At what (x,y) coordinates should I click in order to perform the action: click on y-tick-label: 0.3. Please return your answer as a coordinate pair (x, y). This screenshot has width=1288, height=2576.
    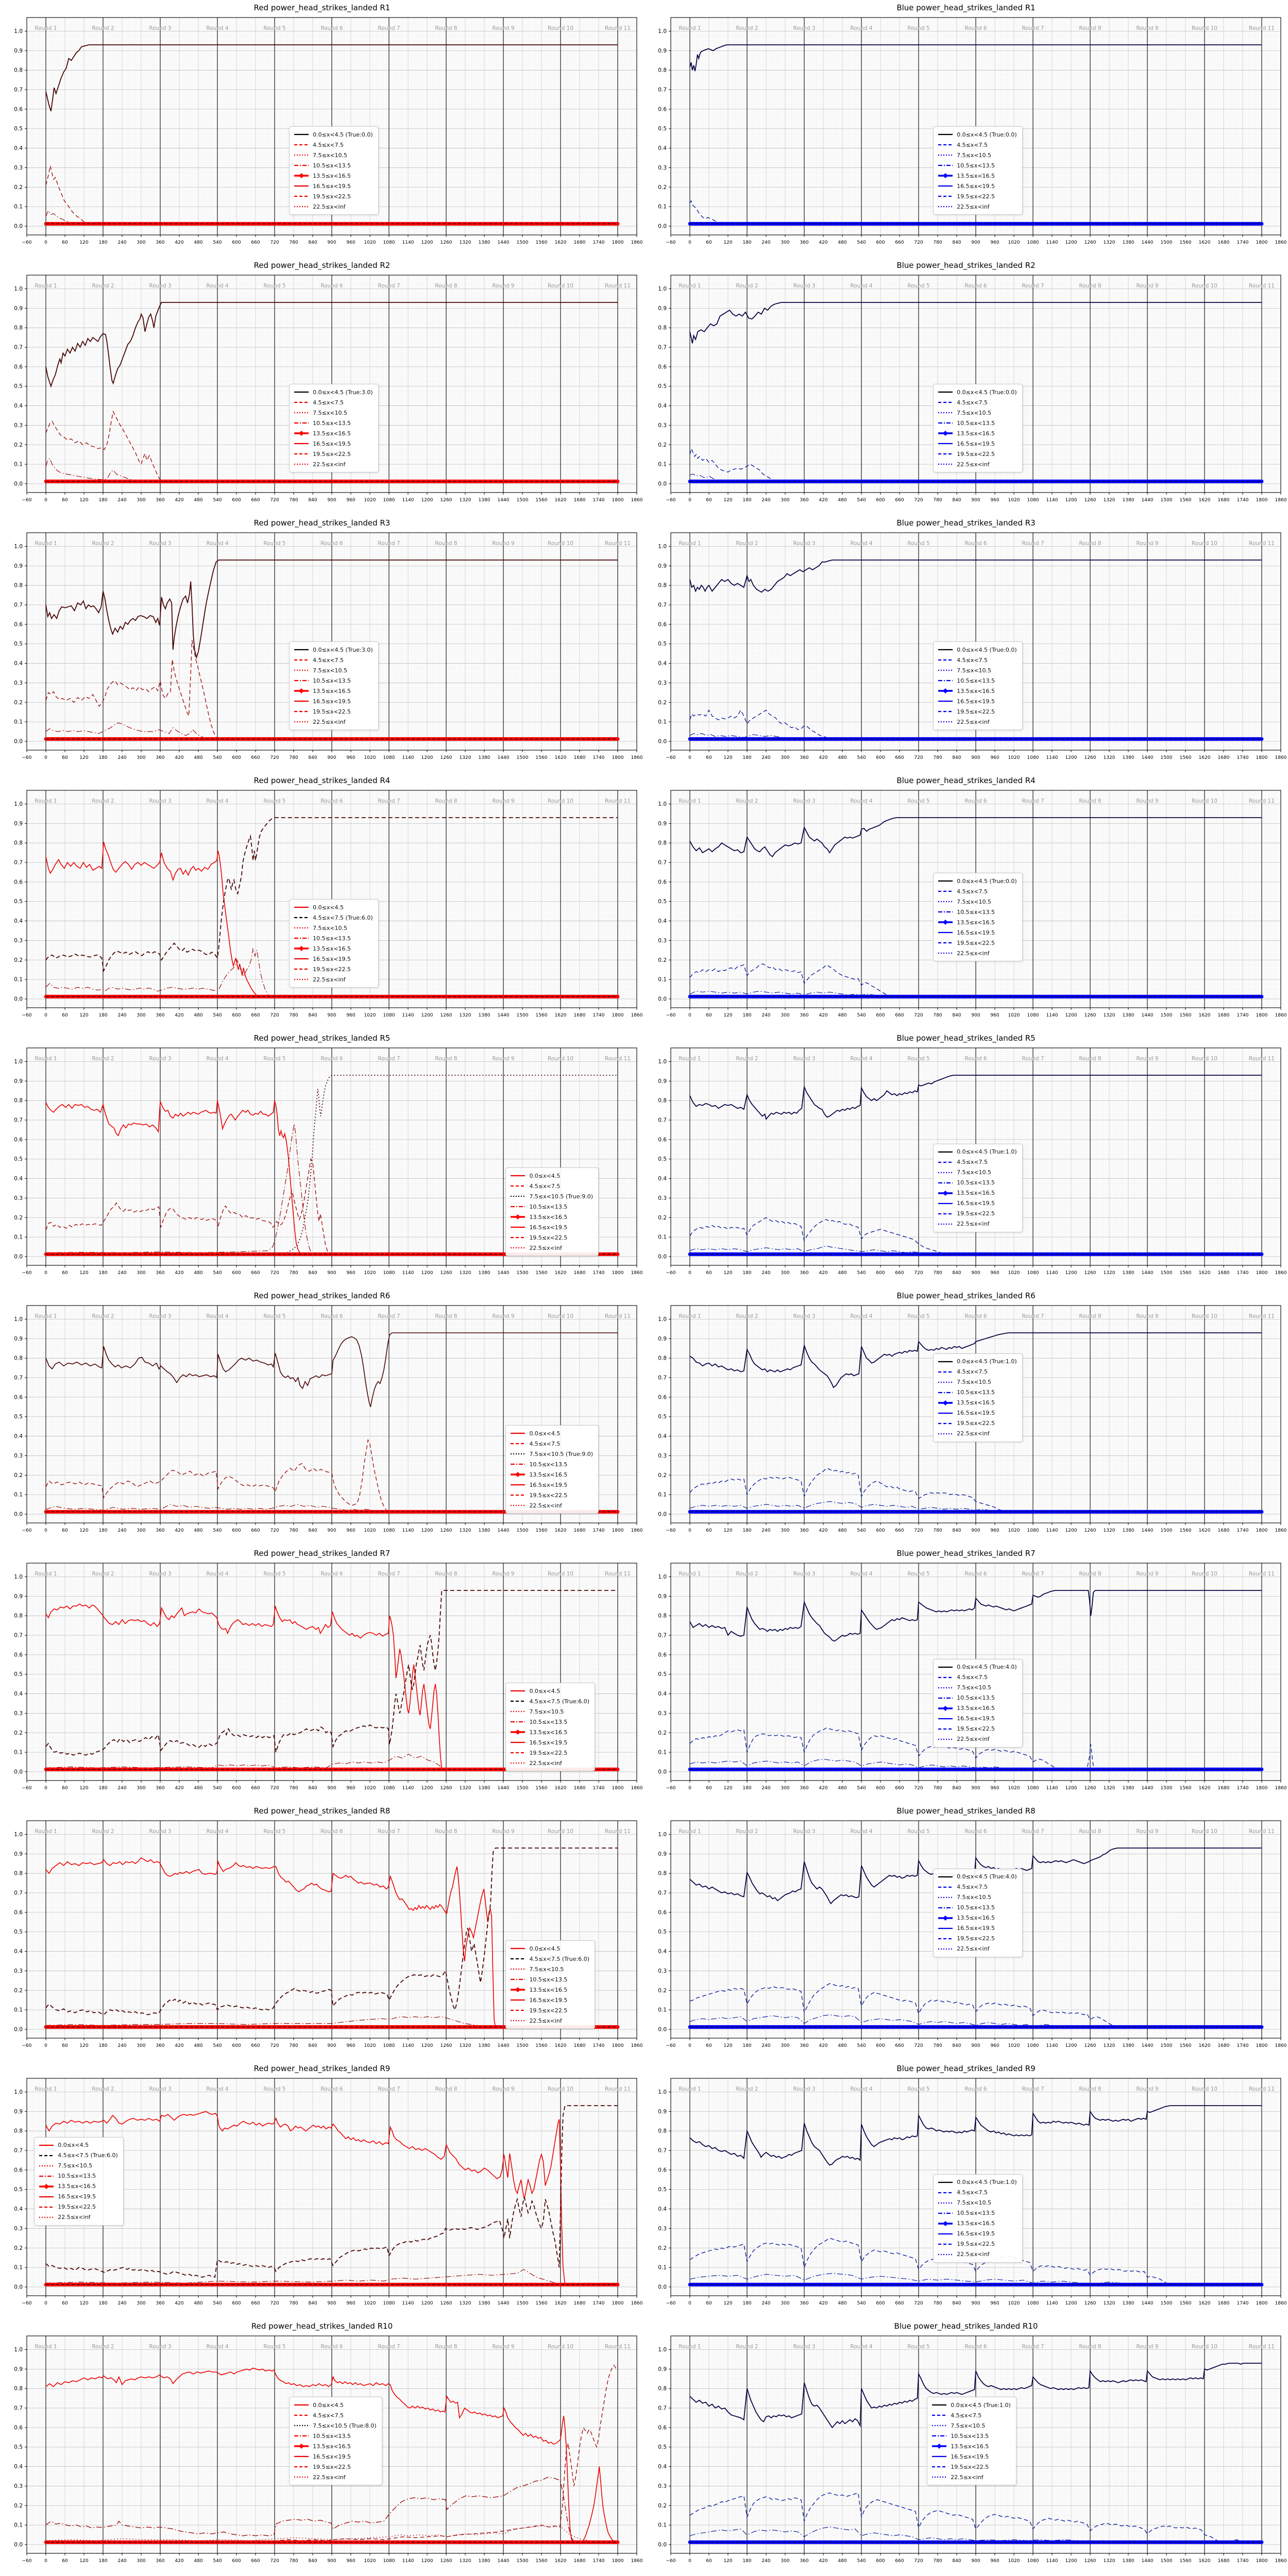
    Looking at the image, I should click on (18, 425).